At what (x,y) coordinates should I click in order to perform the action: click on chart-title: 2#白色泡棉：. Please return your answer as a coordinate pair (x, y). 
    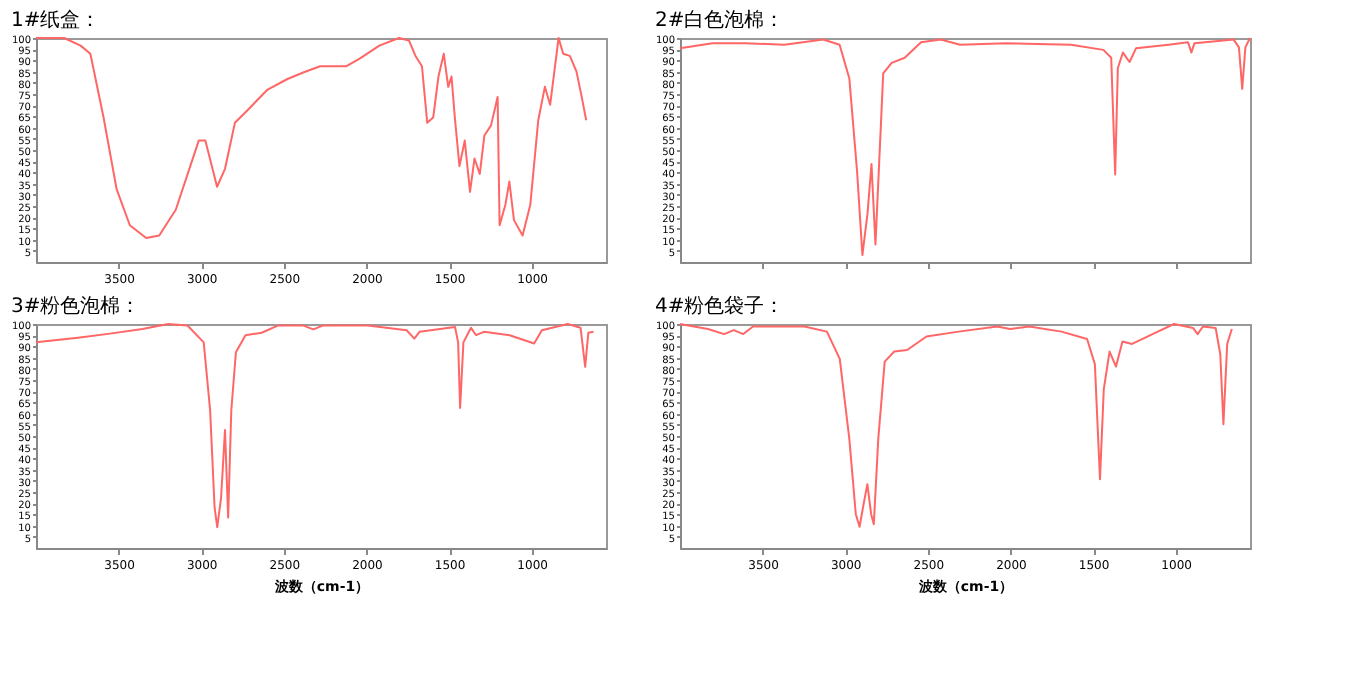
    Looking at the image, I should click on (719, 20).